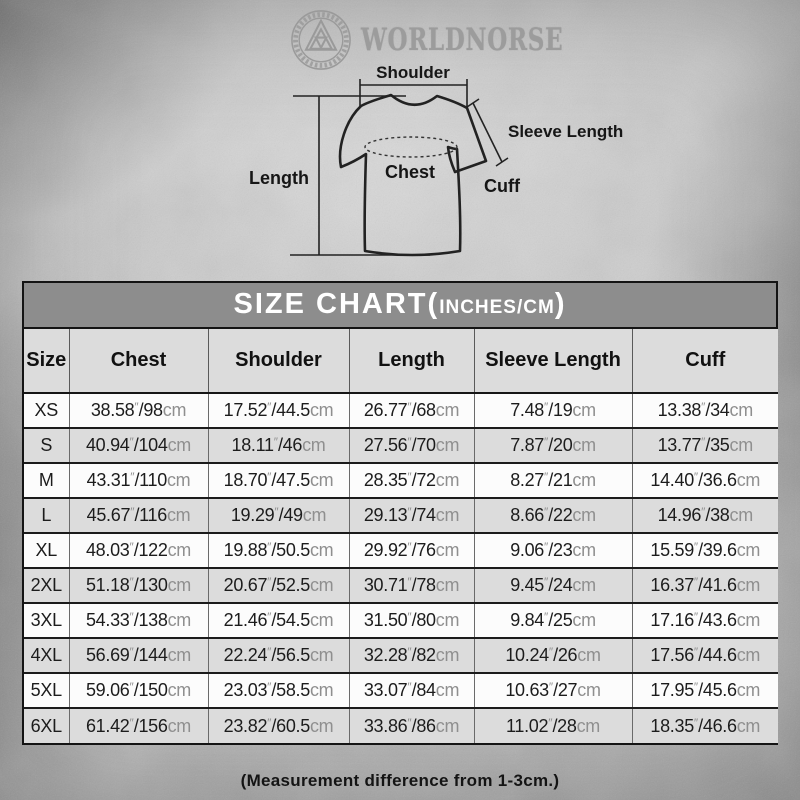 The height and width of the screenshot is (800, 800). I want to click on column-header: Cuff, so click(704, 361).